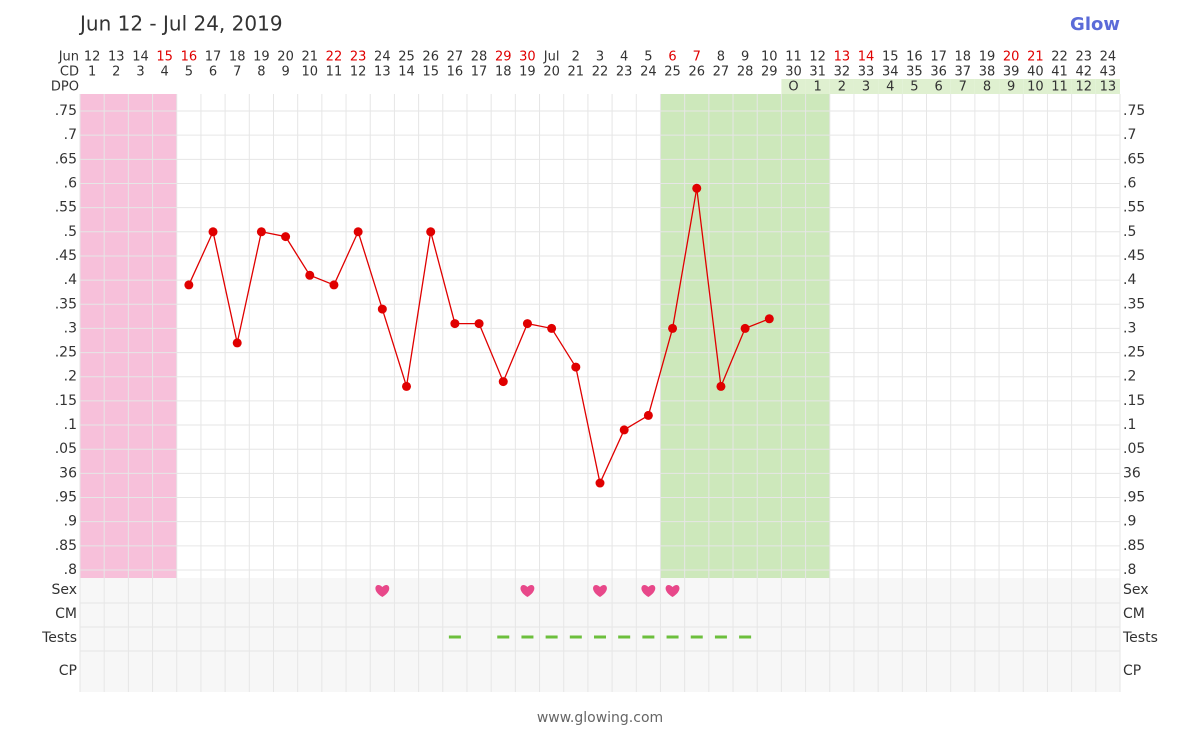 This screenshot has width=1200, height=741. Describe the element at coordinates (70, 328) in the screenshot. I see `y-tick-label: .3` at that location.